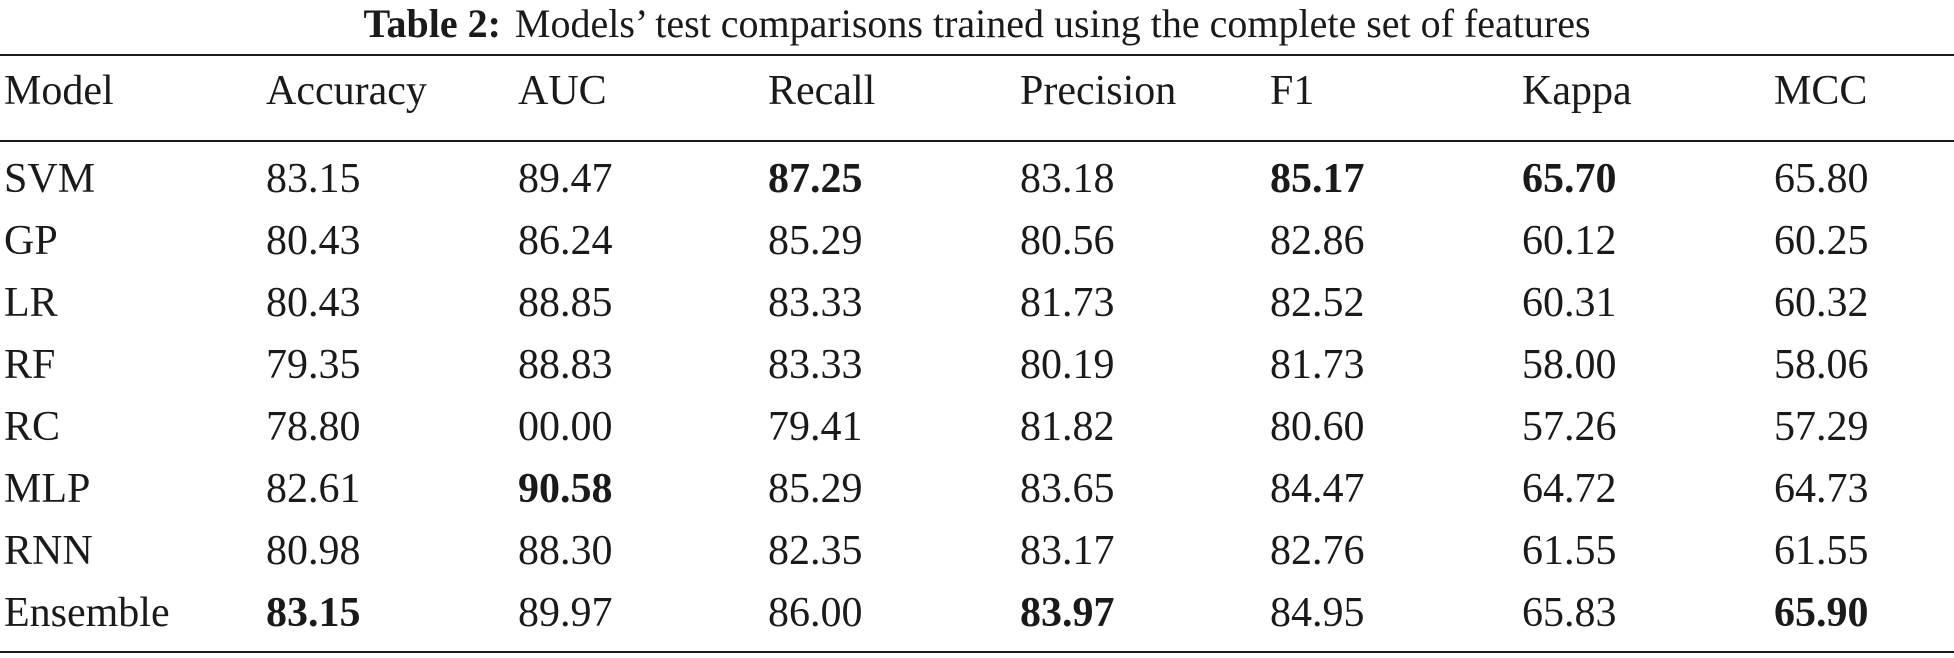 The image size is (1954, 658). I want to click on metric-cell: 85.17, so click(1317, 179).